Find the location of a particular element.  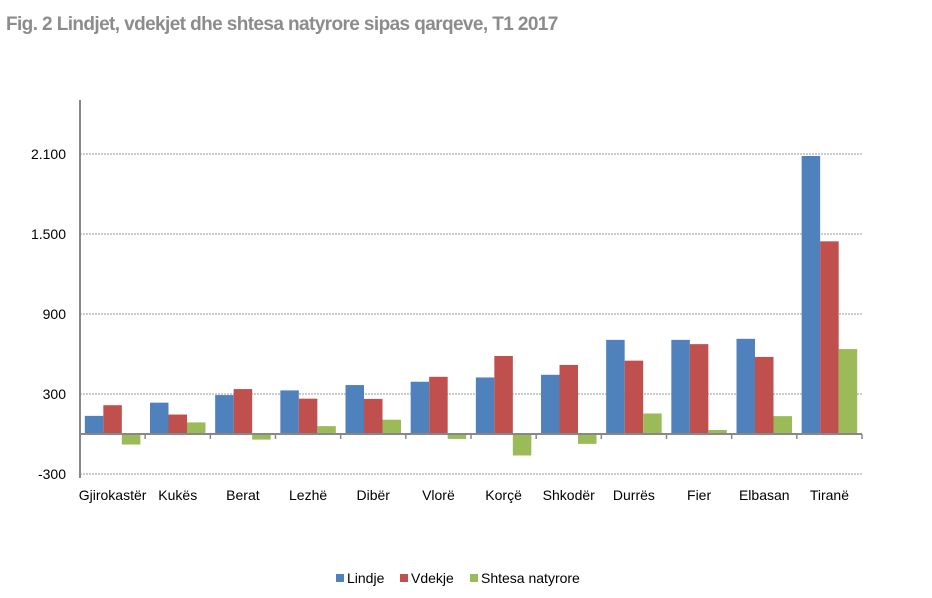

x-tick-label: Tiranë is located at coordinates (829, 495).